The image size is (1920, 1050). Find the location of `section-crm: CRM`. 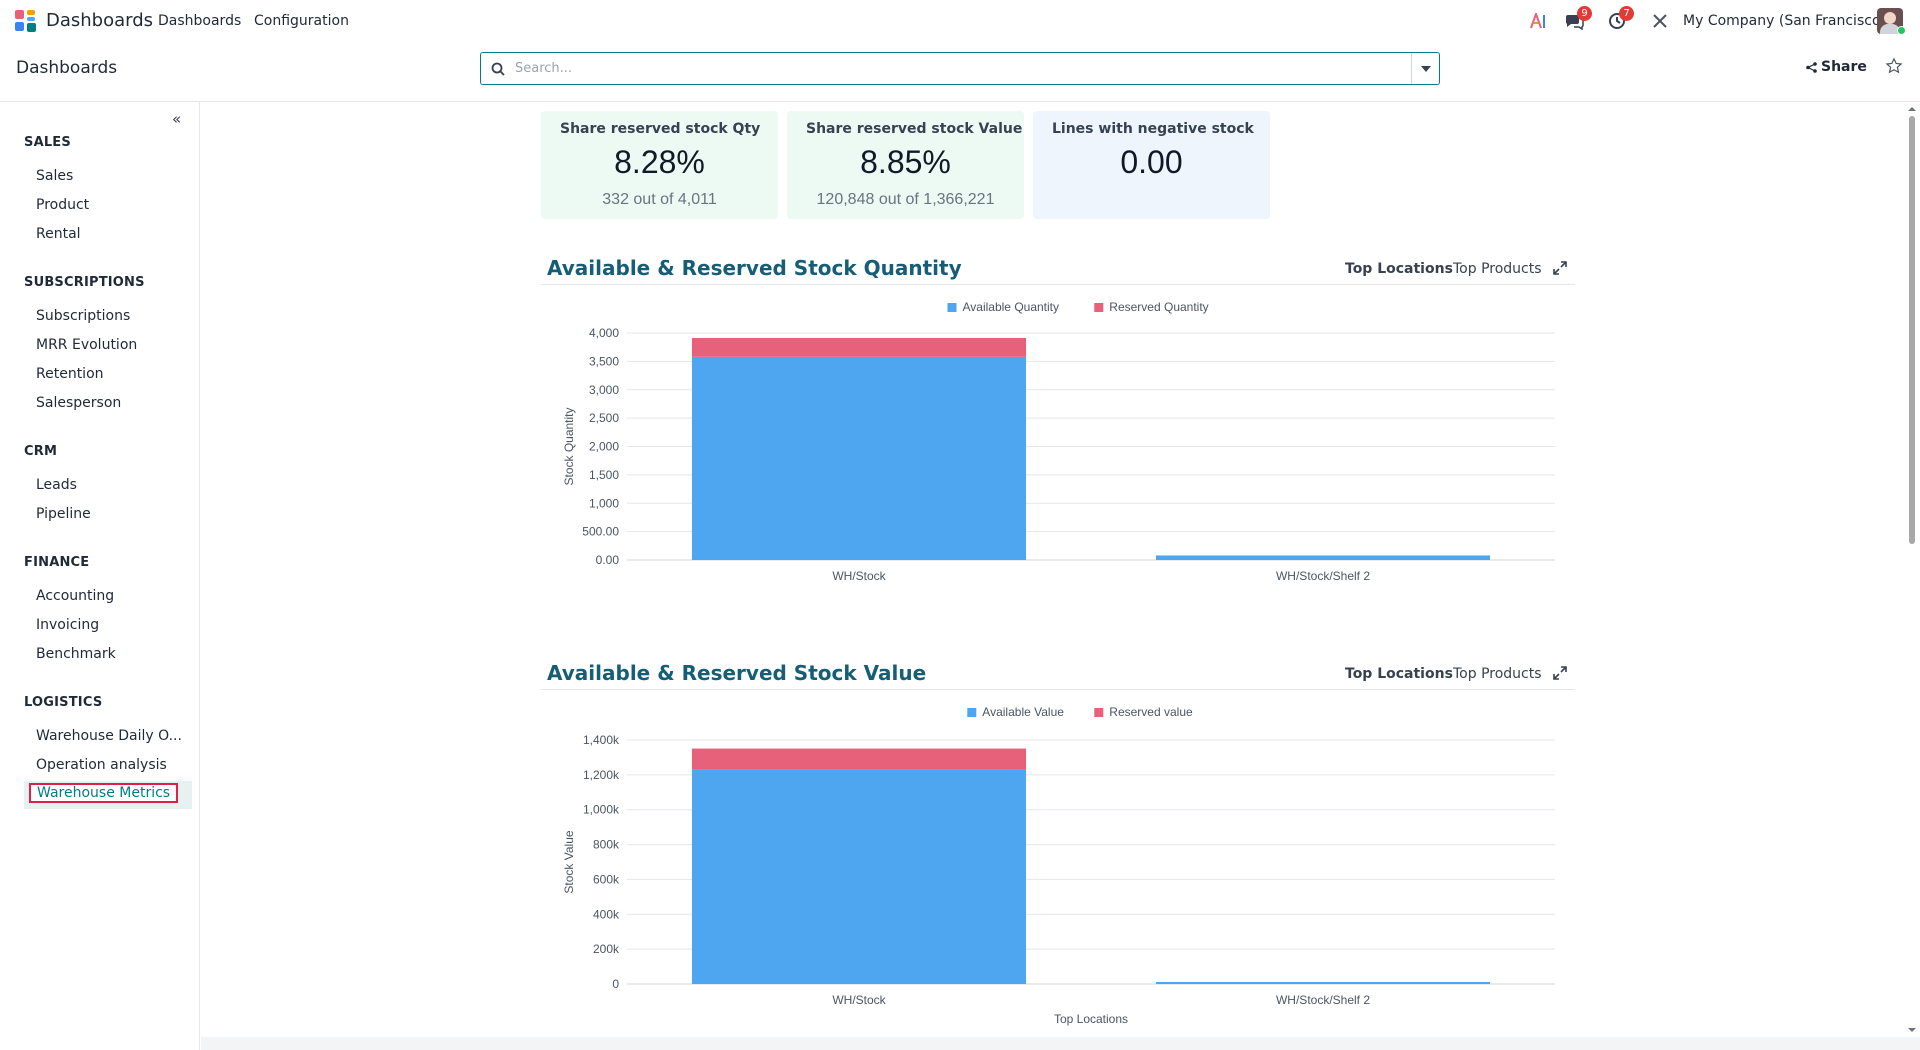

section-crm: CRM is located at coordinates (41, 451).